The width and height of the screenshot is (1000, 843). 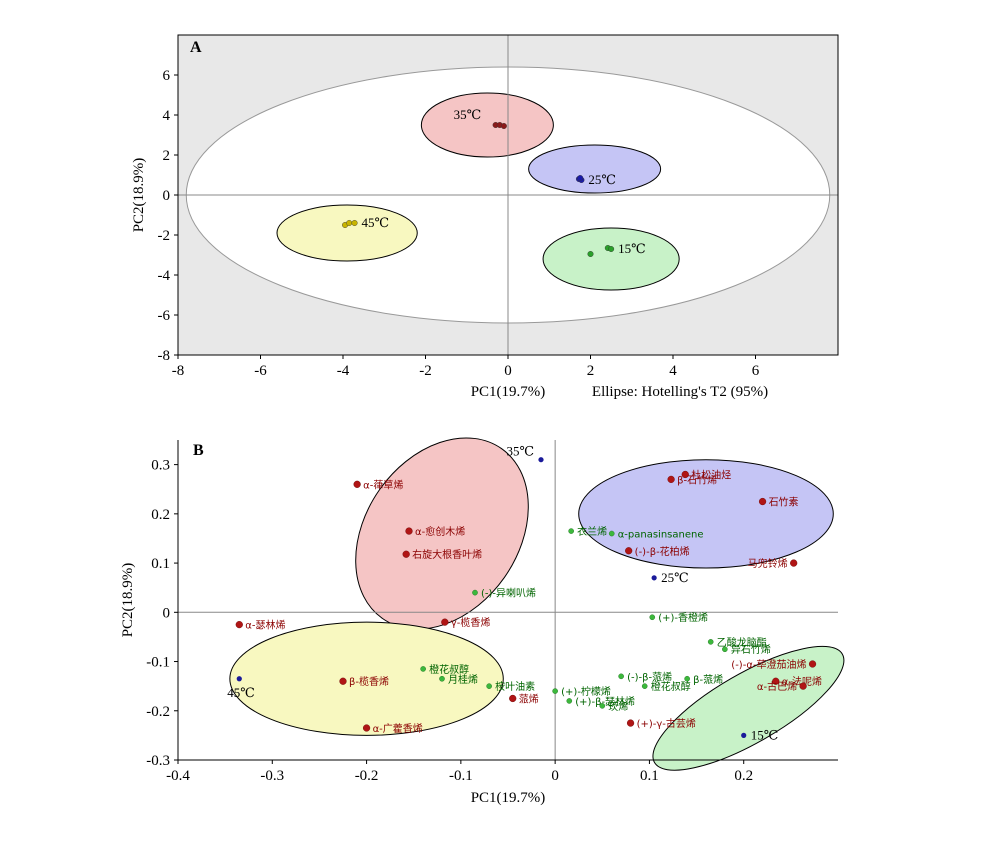 I want to click on variable-label: α-愈创木烯, so click(x=440, y=531).